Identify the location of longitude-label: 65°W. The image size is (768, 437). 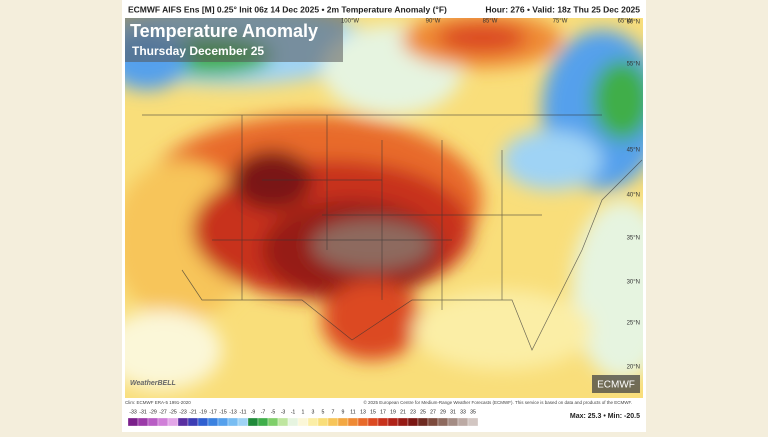
(625, 22).